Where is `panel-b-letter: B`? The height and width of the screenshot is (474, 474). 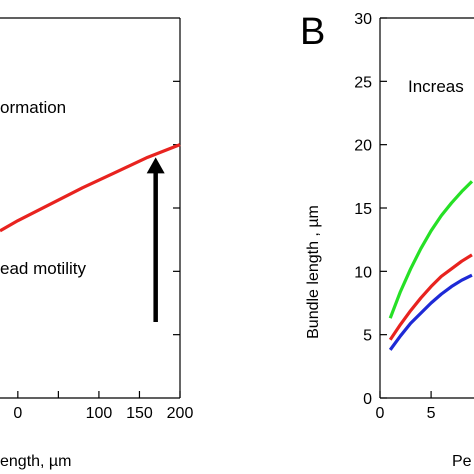
panel-b-letter: B is located at coordinates (312, 32).